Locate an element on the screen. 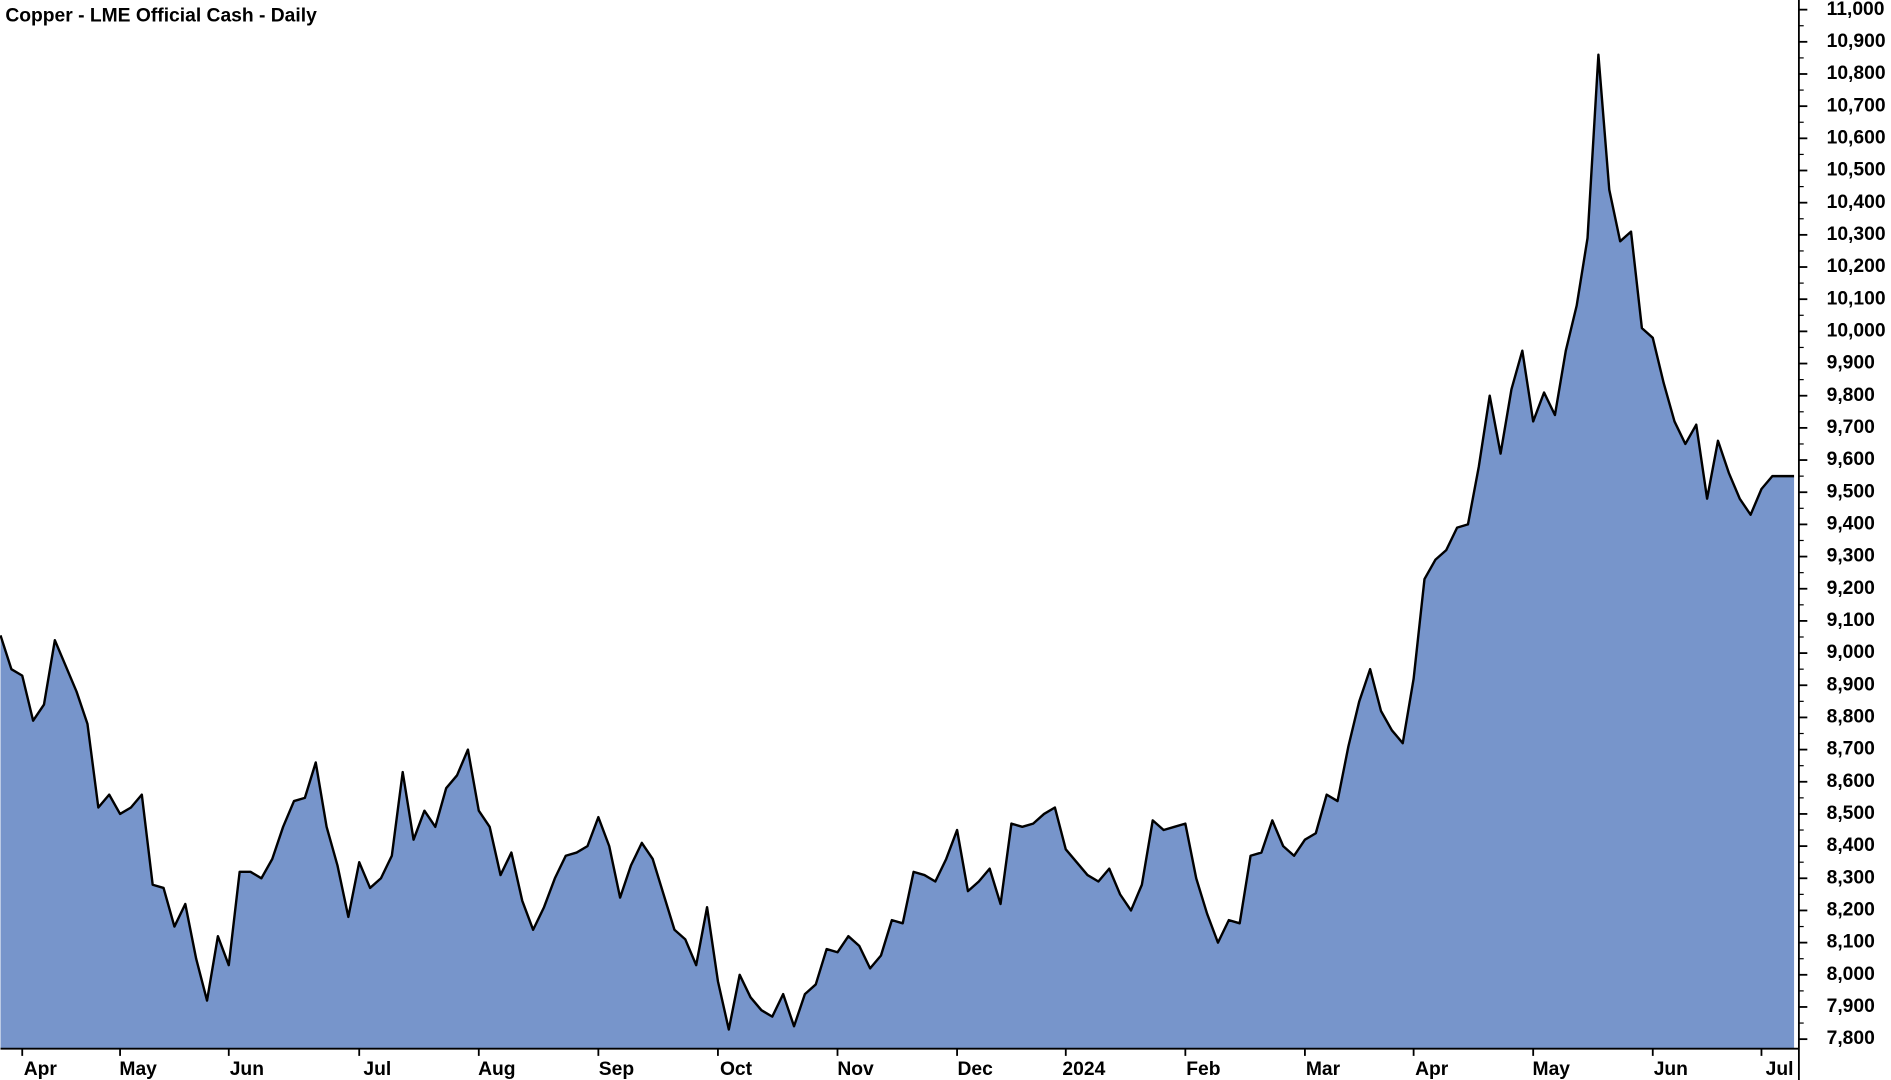 This screenshot has height=1080, width=1891. y-tick-label: 10,900 is located at coordinates (1856, 41).